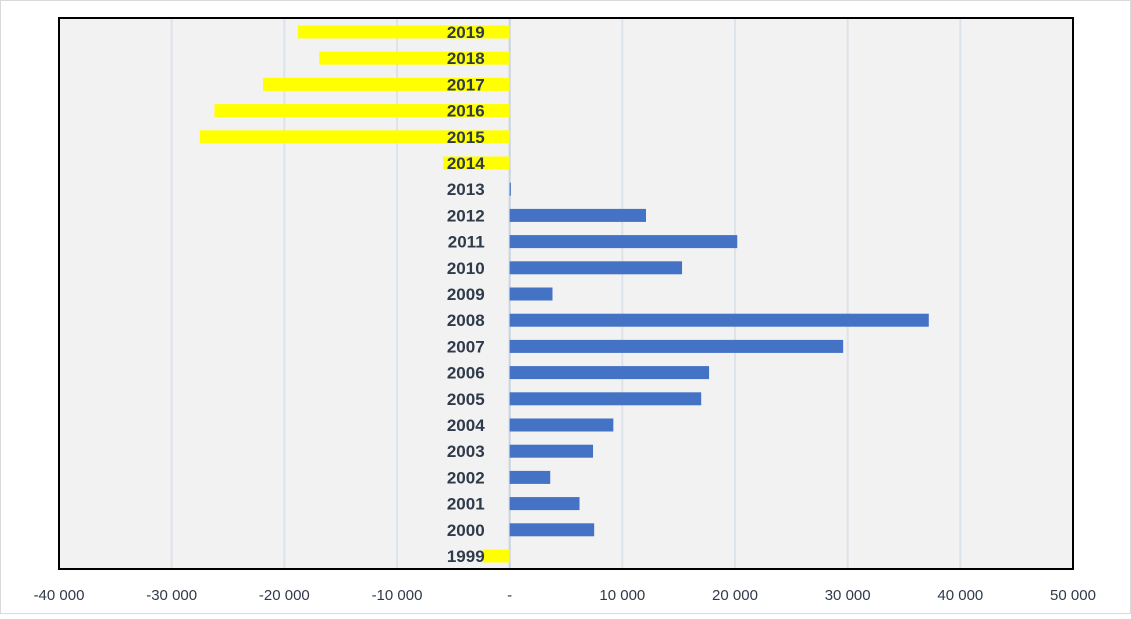  I want to click on x-tick-label-9: 50 000, so click(1073, 595).